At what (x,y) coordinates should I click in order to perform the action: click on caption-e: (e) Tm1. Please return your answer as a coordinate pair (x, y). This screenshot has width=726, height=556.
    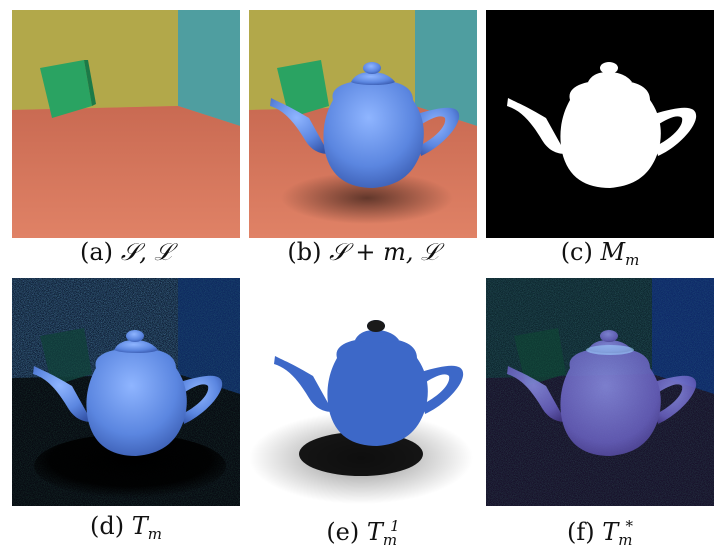
    Looking at the image, I should click on (363, 533).